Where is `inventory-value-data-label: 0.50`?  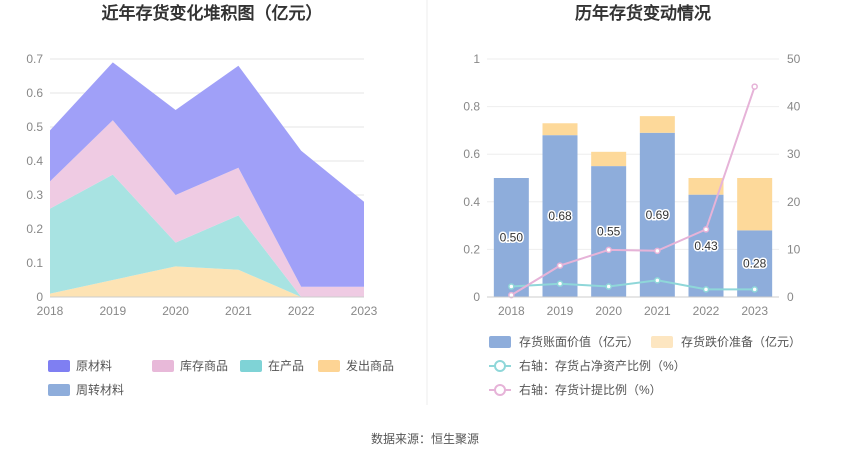
inventory-value-data-label: 0.50 is located at coordinates (512, 238).